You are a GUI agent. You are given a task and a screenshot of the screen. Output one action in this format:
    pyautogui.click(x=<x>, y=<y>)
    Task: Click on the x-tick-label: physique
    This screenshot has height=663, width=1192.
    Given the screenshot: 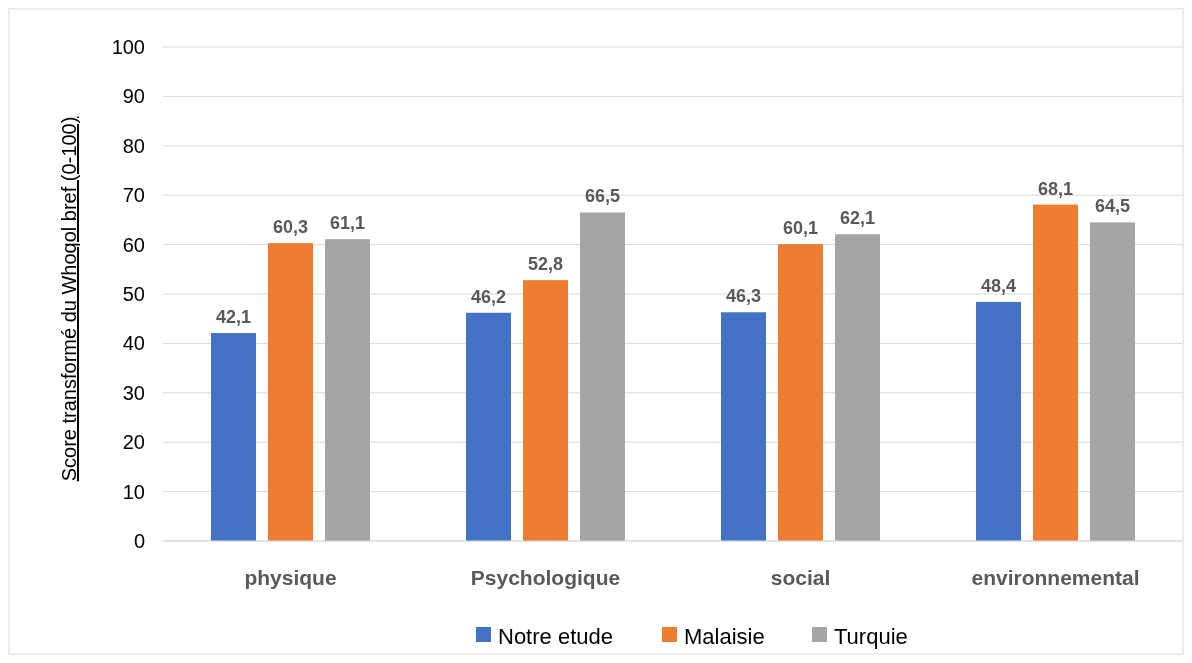 What is the action you would take?
    pyautogui.click(x=290, y=577)
    